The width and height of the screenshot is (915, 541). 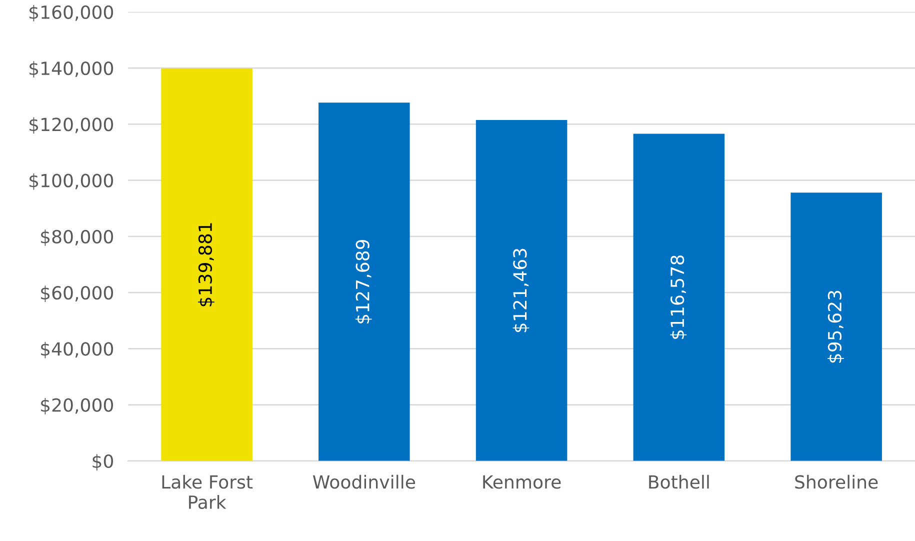 I want to click on x-tick-label: Lake Forst Park, so click(x=207, y=492).